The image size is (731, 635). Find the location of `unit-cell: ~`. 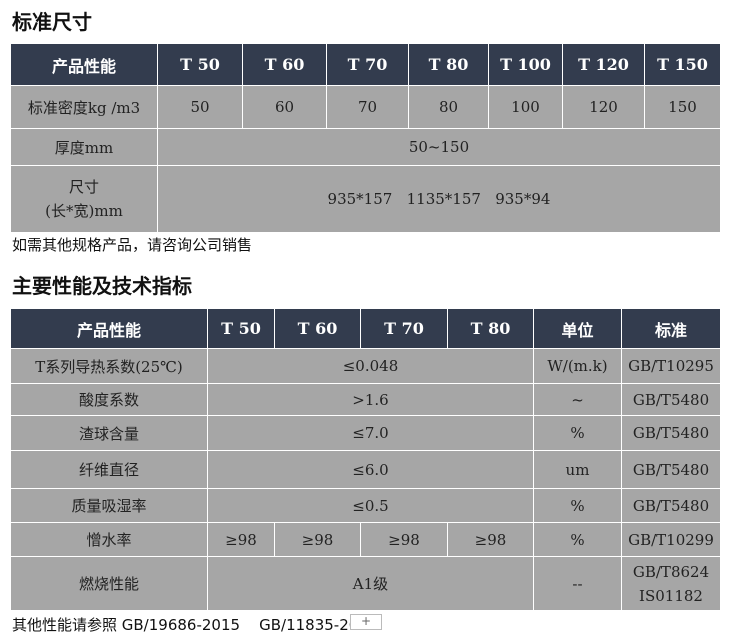

unit-cell: ~ is located at coordinates (577, 399).